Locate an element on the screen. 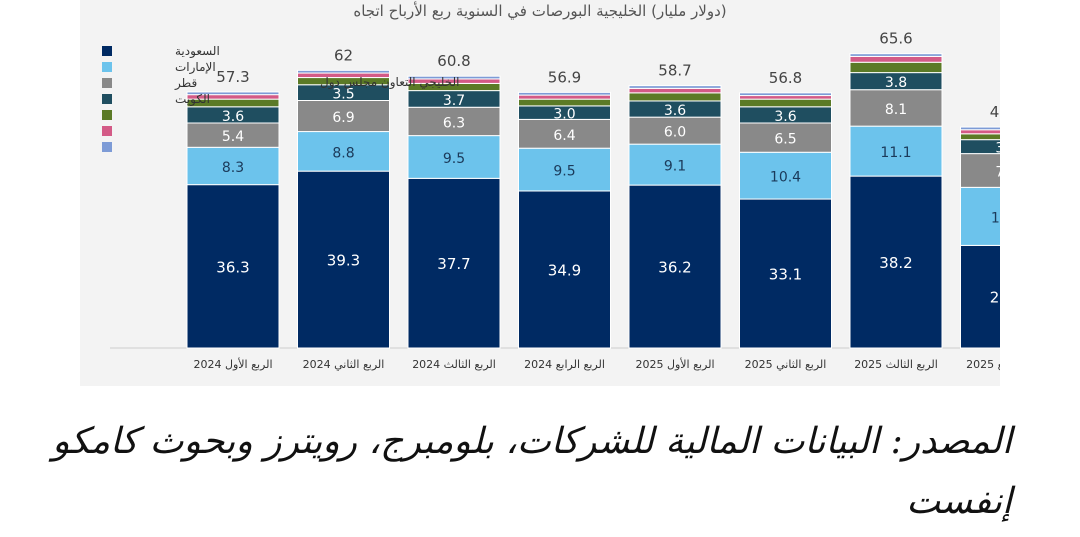  data-label-5-3: 6.0 is located at coordinates (675, 133).